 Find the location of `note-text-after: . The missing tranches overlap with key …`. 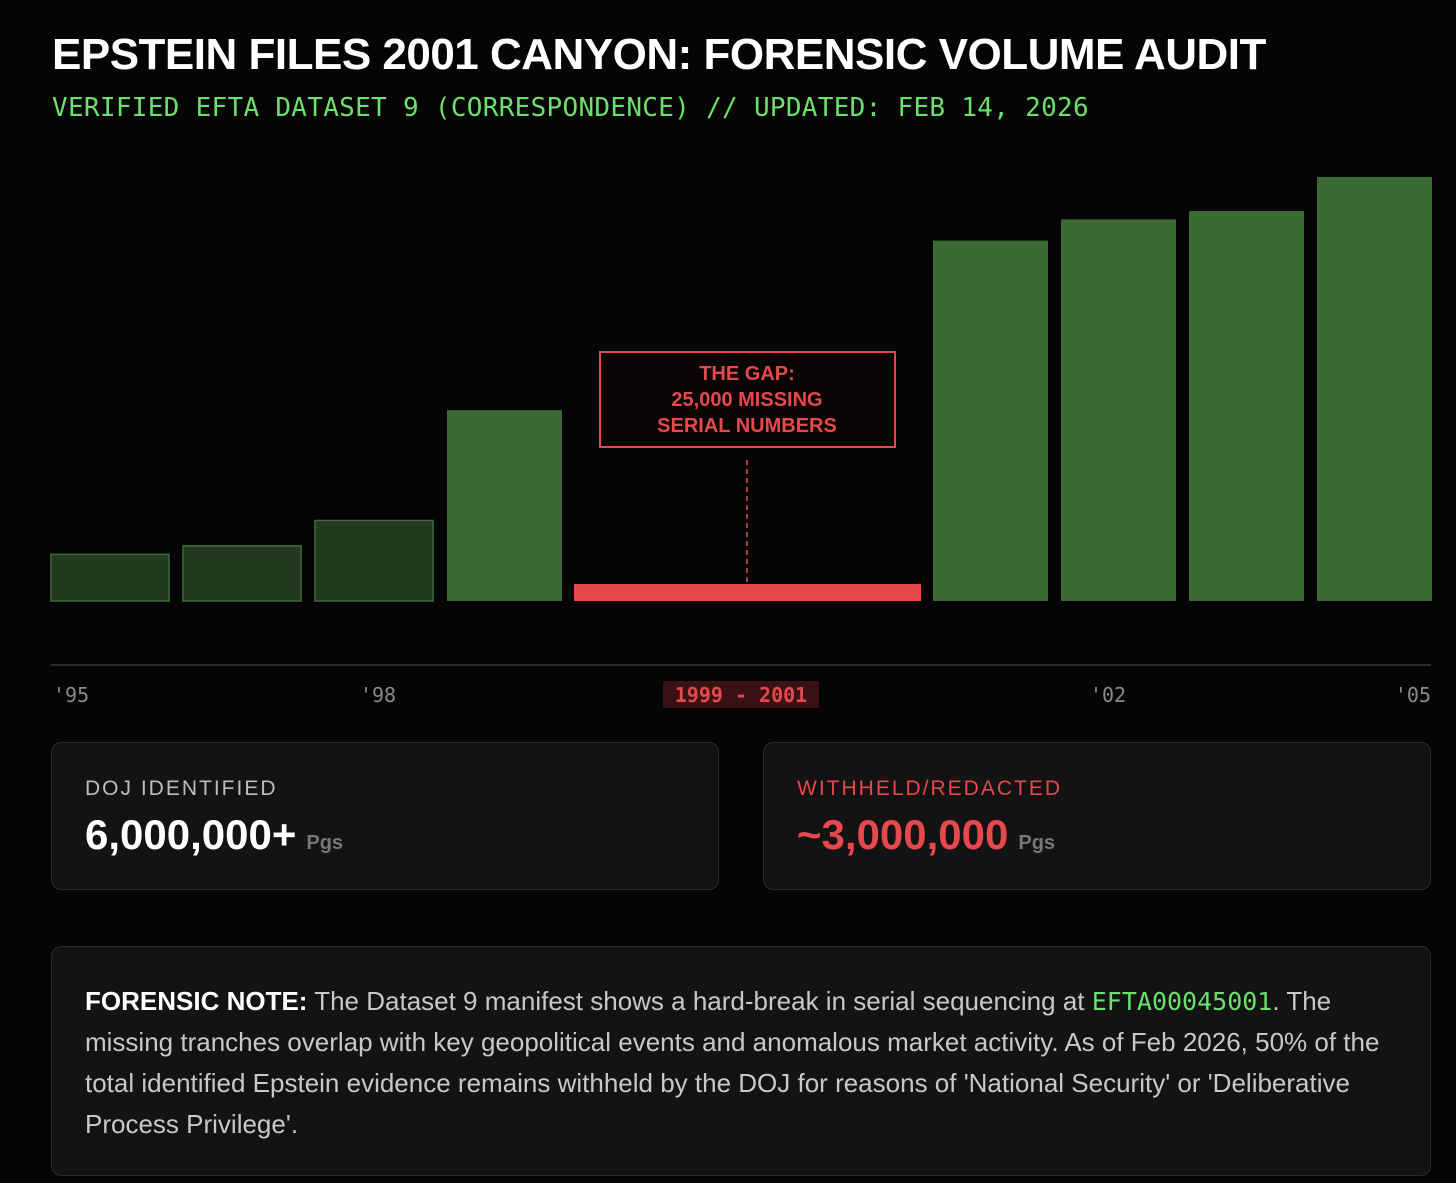

note-text-after: . The missing tranches overlap with key … is located at coordinates (732, 1062).